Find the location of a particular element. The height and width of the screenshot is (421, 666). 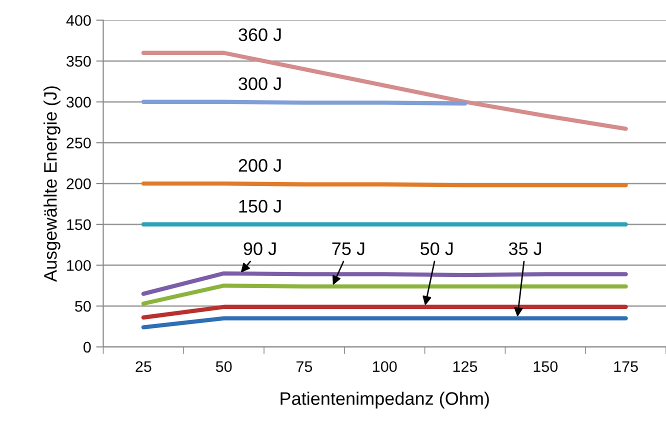

y-tick-label: 350 is located at coordinates (78, 61).